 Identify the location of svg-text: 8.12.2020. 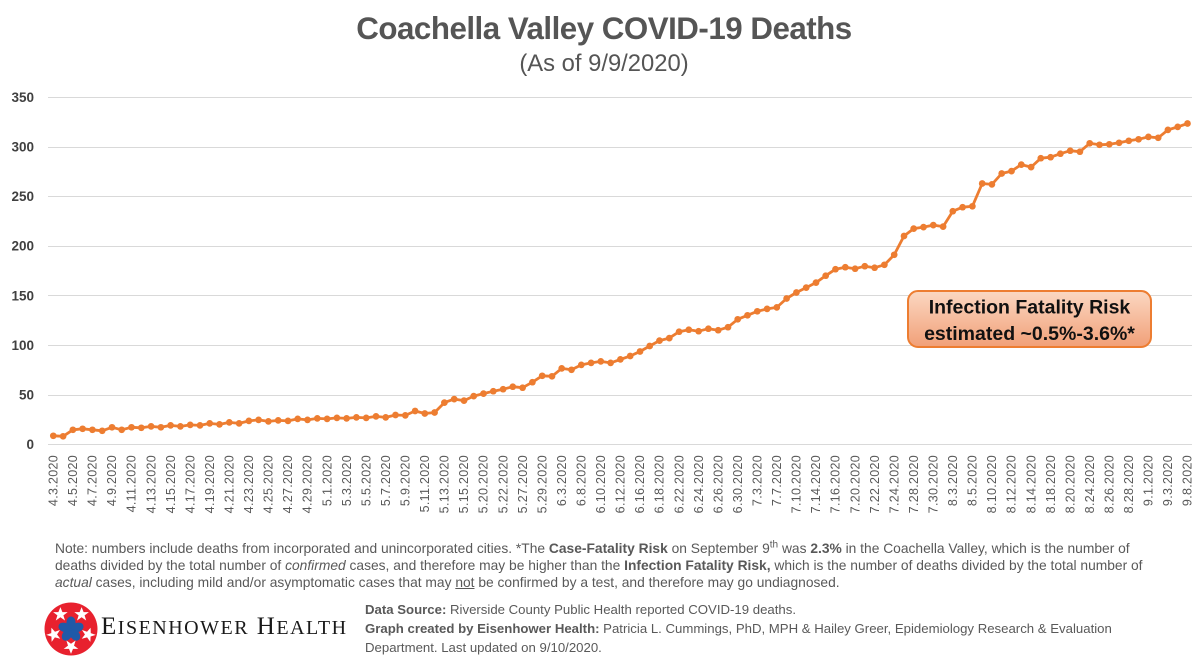
(1012, 484).